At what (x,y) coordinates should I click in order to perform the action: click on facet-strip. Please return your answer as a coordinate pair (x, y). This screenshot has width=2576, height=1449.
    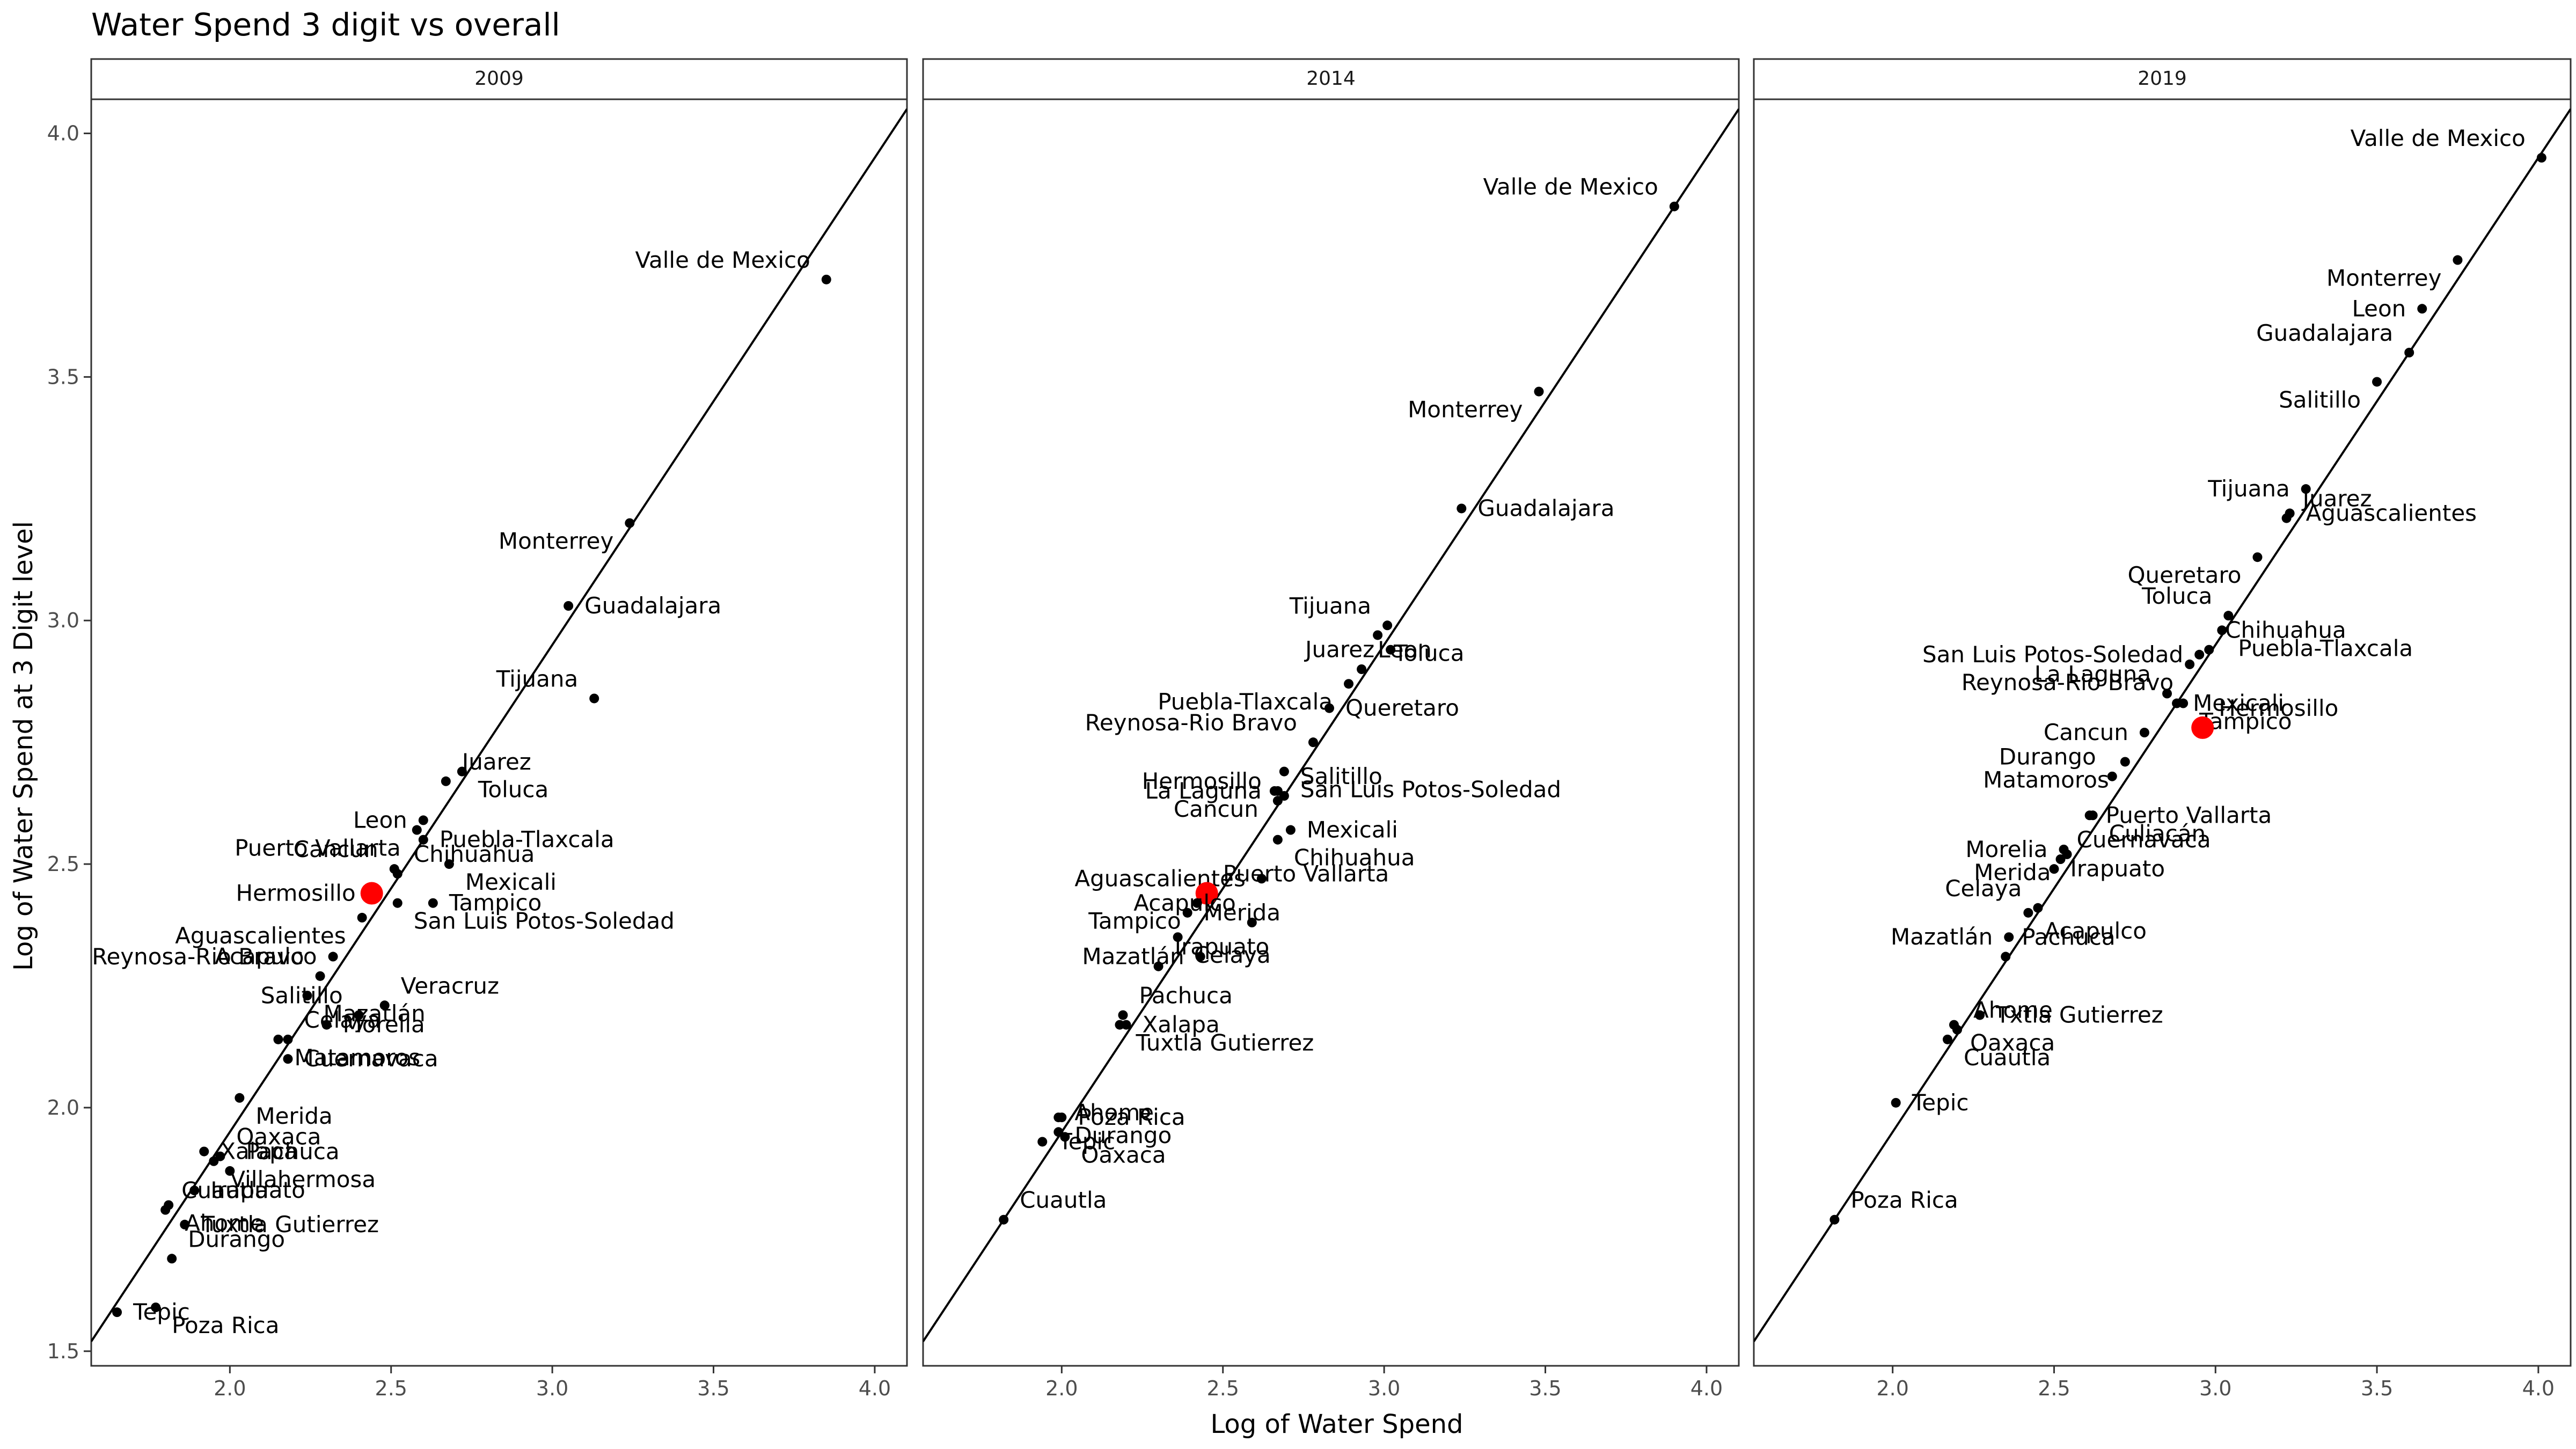
    Looking at the image, I should click on (2162, 79).